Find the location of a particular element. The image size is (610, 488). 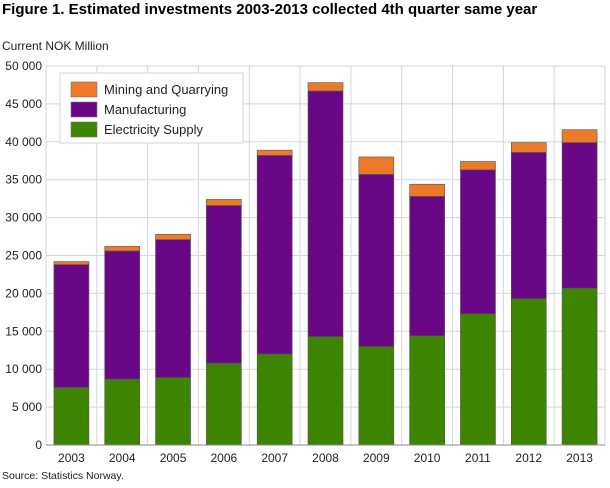

bar-manufacturing-2006 is located at coordinates (224, 284).